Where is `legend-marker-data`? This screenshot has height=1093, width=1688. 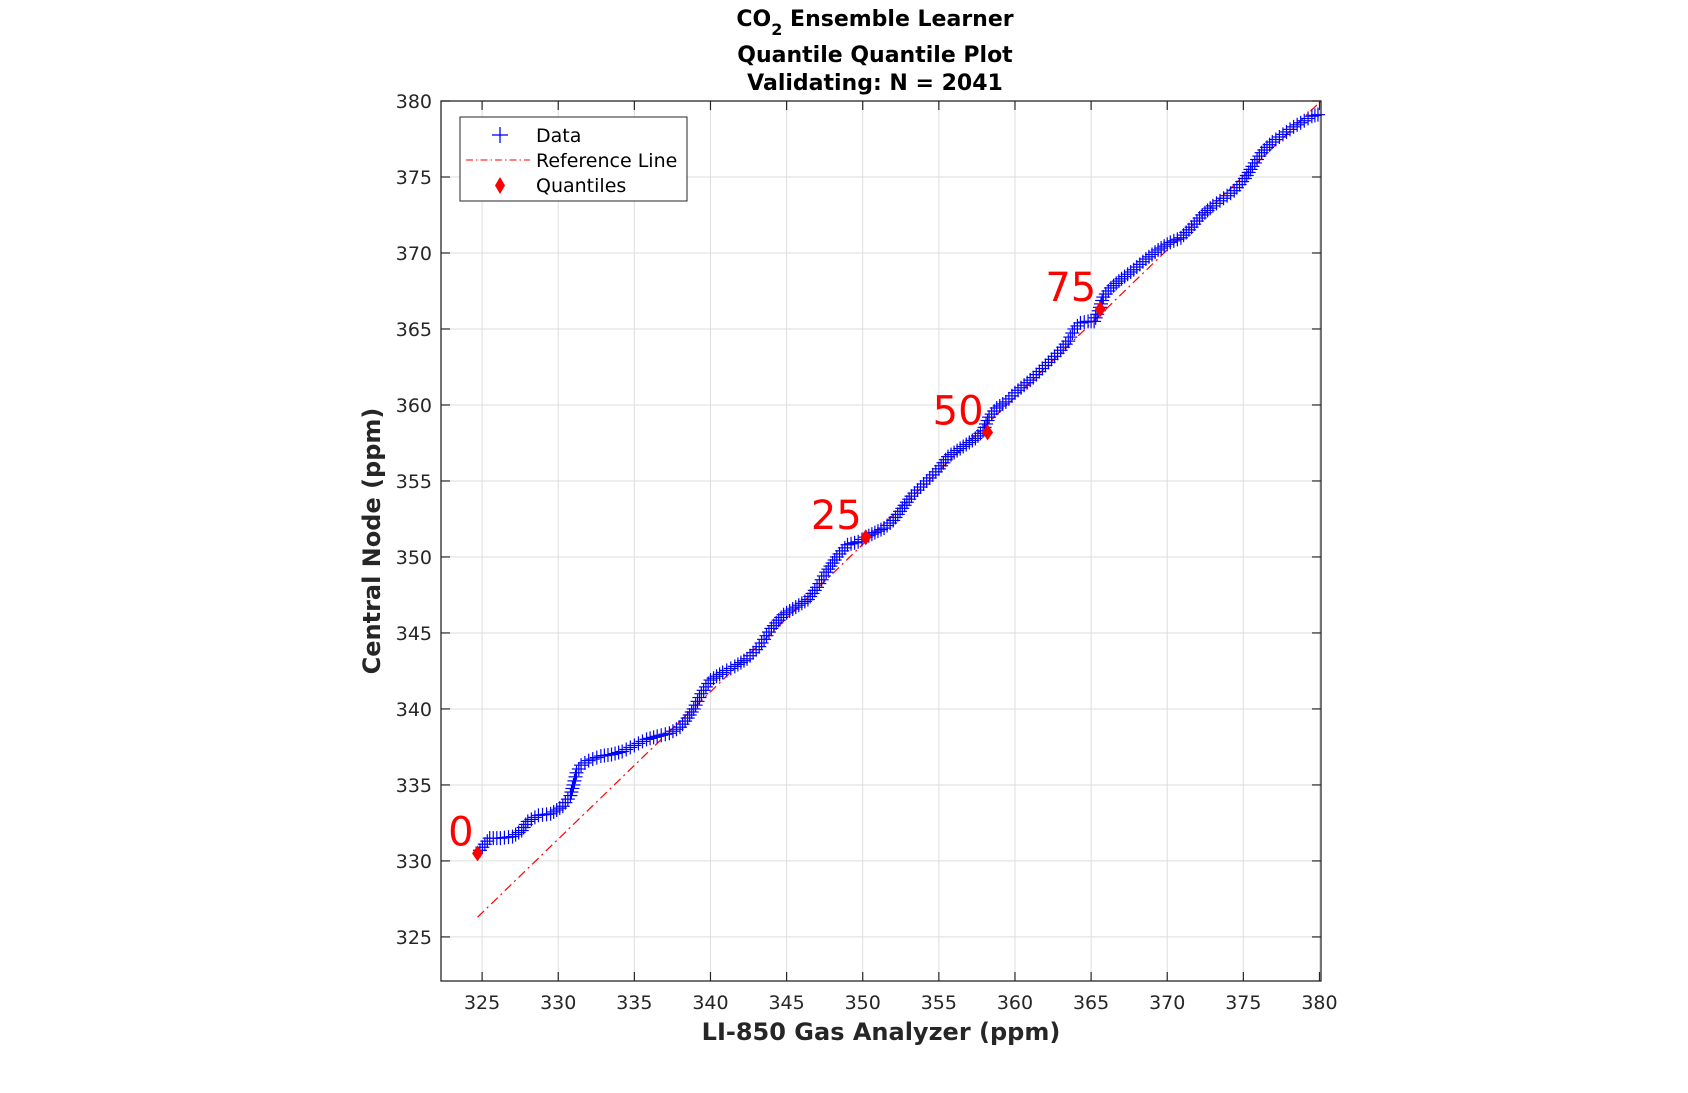
legend-marker-data is located at coordinates (500, 135).